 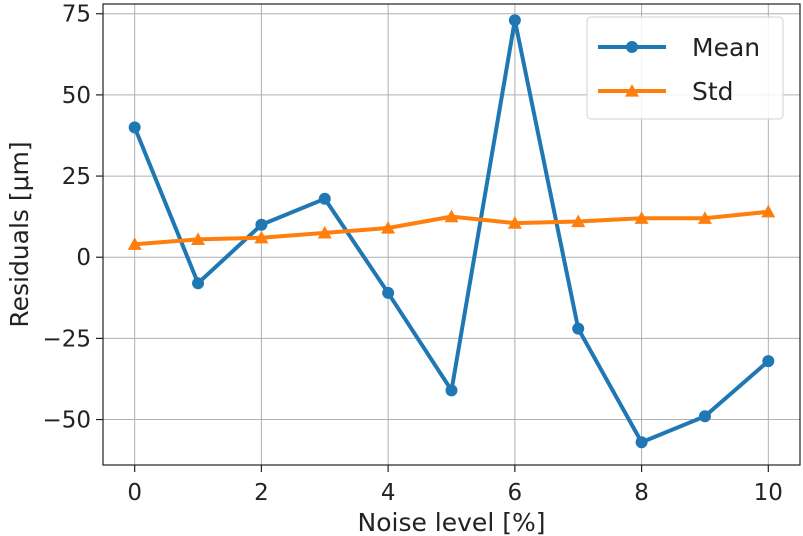 What do you see at coordinates (76, 96) in the screenshot?
I see `y-tick-label: 50` at bounding box center [76, 96].